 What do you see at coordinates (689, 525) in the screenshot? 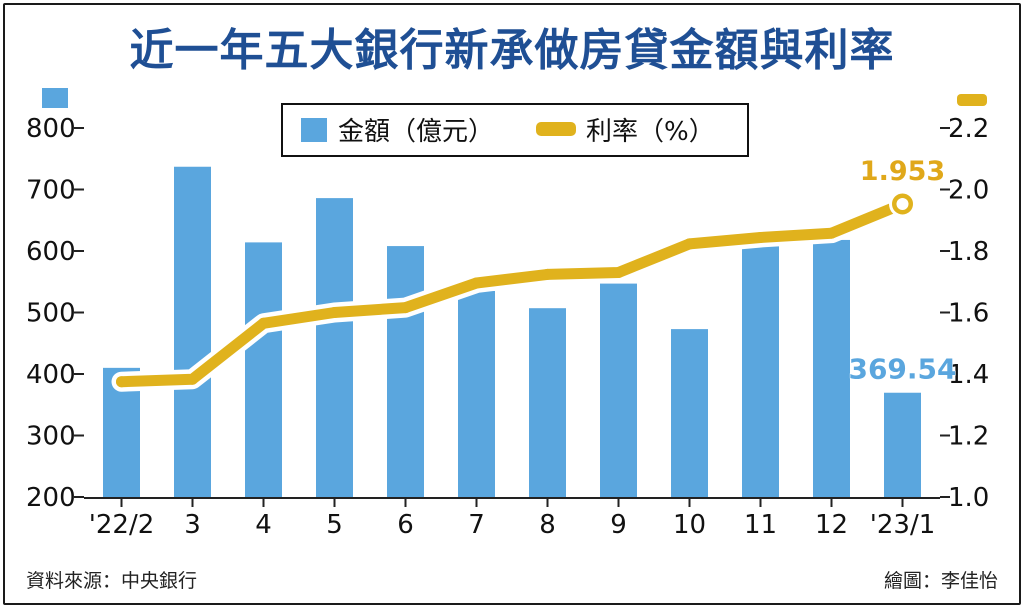
I see `x-tick-label-8: 10` at bounding box center [689, 525].